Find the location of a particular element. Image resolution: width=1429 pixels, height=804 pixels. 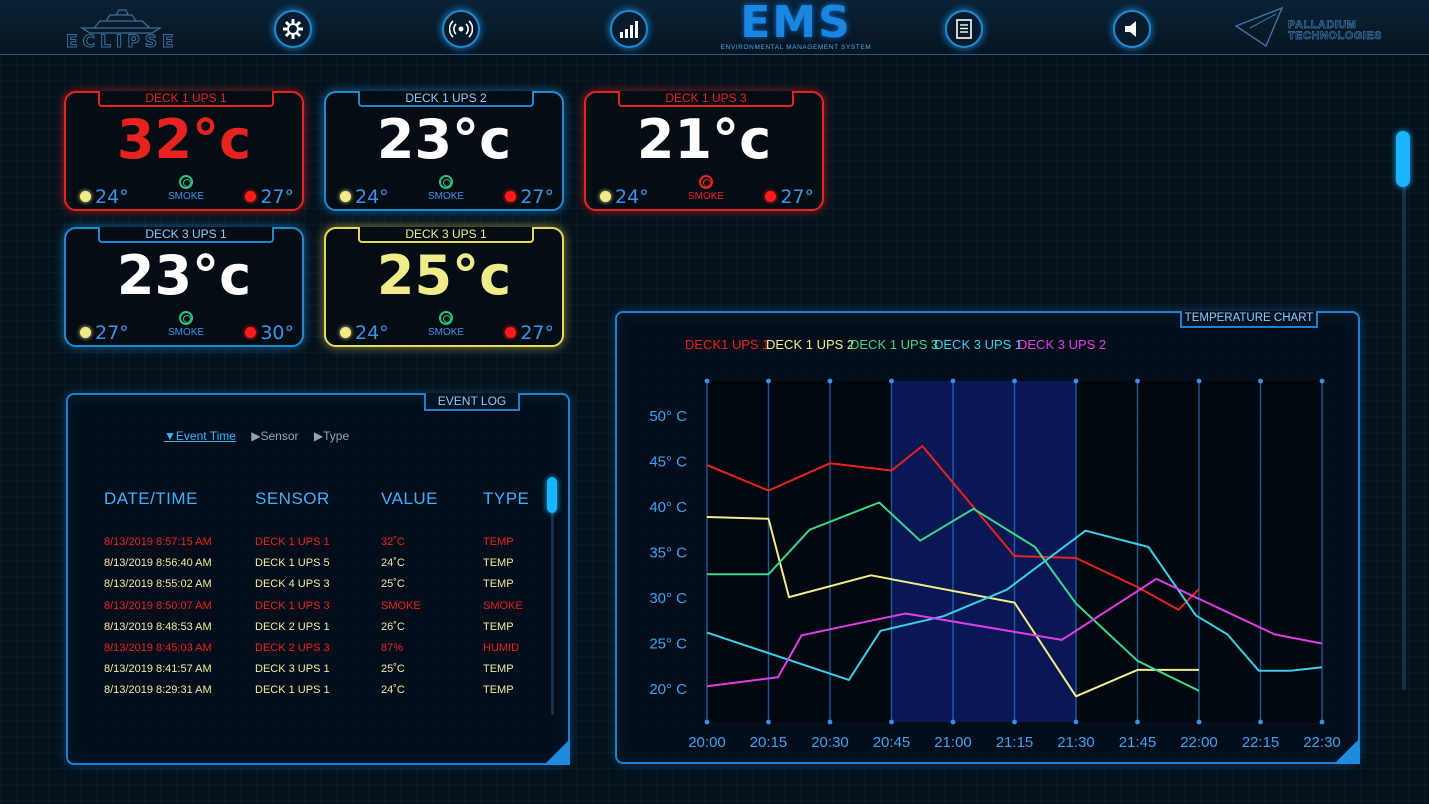

wireless-icon is located at coordinates (461, 29).